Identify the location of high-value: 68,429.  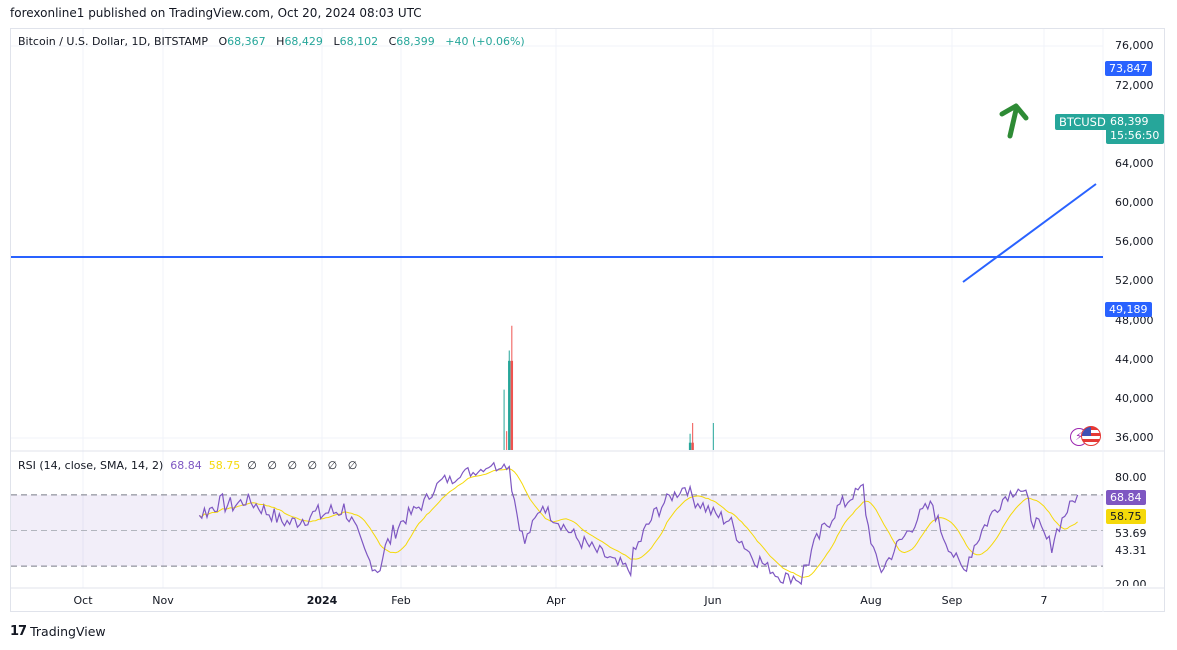
(303, 41).